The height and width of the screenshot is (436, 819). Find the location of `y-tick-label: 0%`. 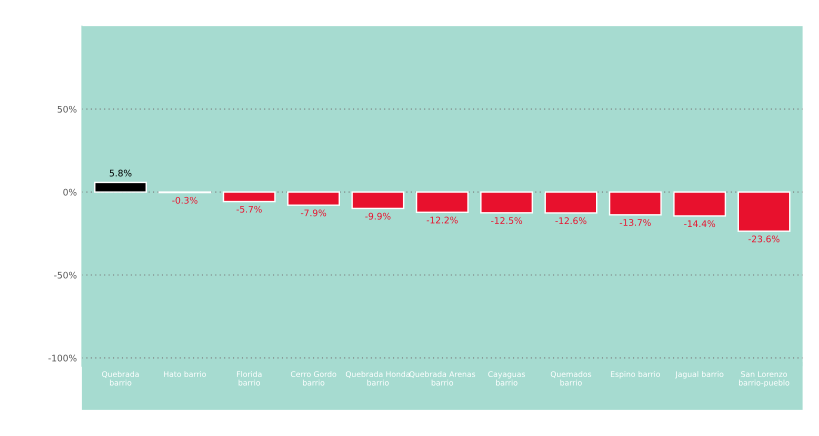

y-tick-label: 0% is located at coordinates (70, 192).